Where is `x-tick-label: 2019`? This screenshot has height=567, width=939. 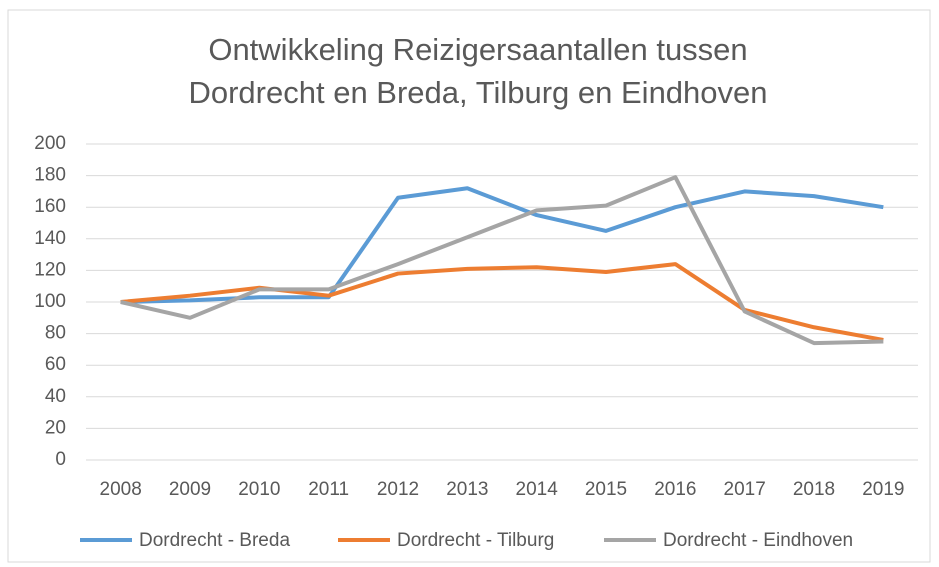
x-tick-label: 2019 is located at coordinates (883, 489).